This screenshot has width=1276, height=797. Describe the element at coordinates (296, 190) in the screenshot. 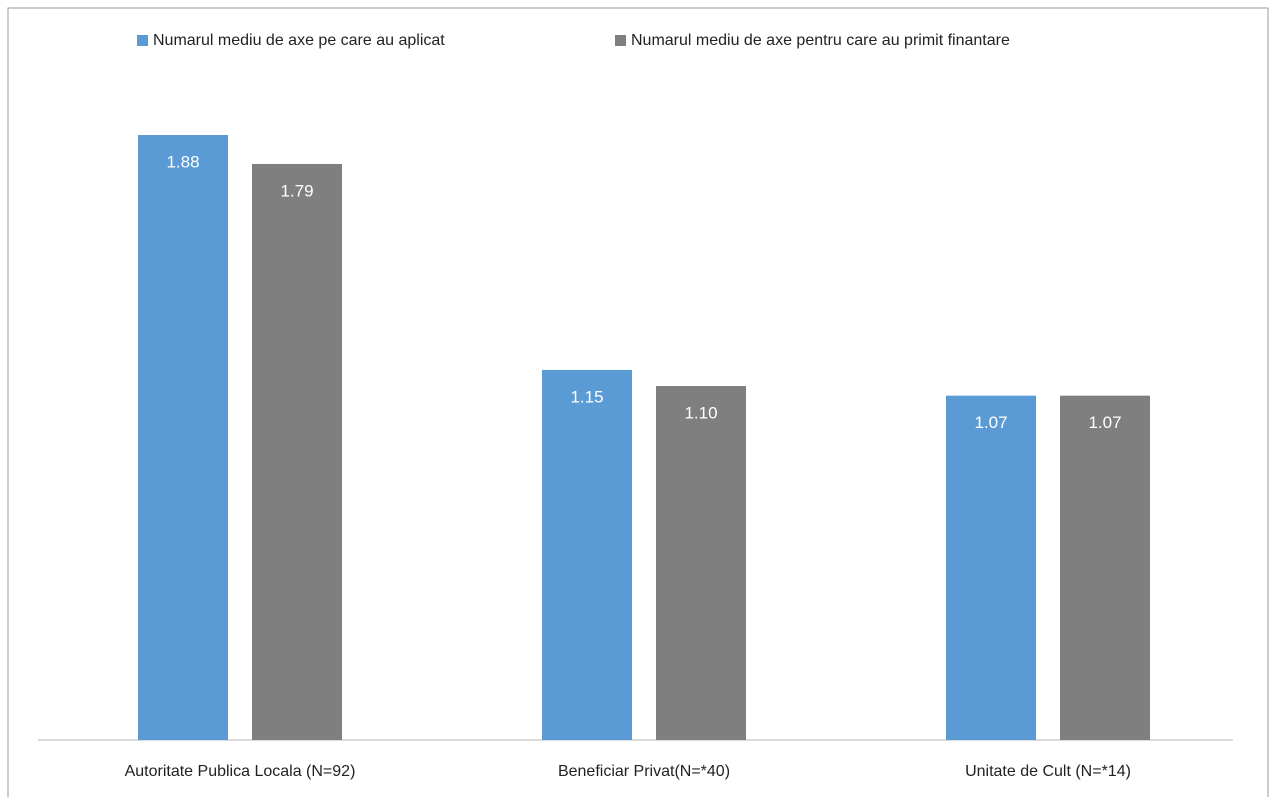

I see `value-label: 1.79` at that location.